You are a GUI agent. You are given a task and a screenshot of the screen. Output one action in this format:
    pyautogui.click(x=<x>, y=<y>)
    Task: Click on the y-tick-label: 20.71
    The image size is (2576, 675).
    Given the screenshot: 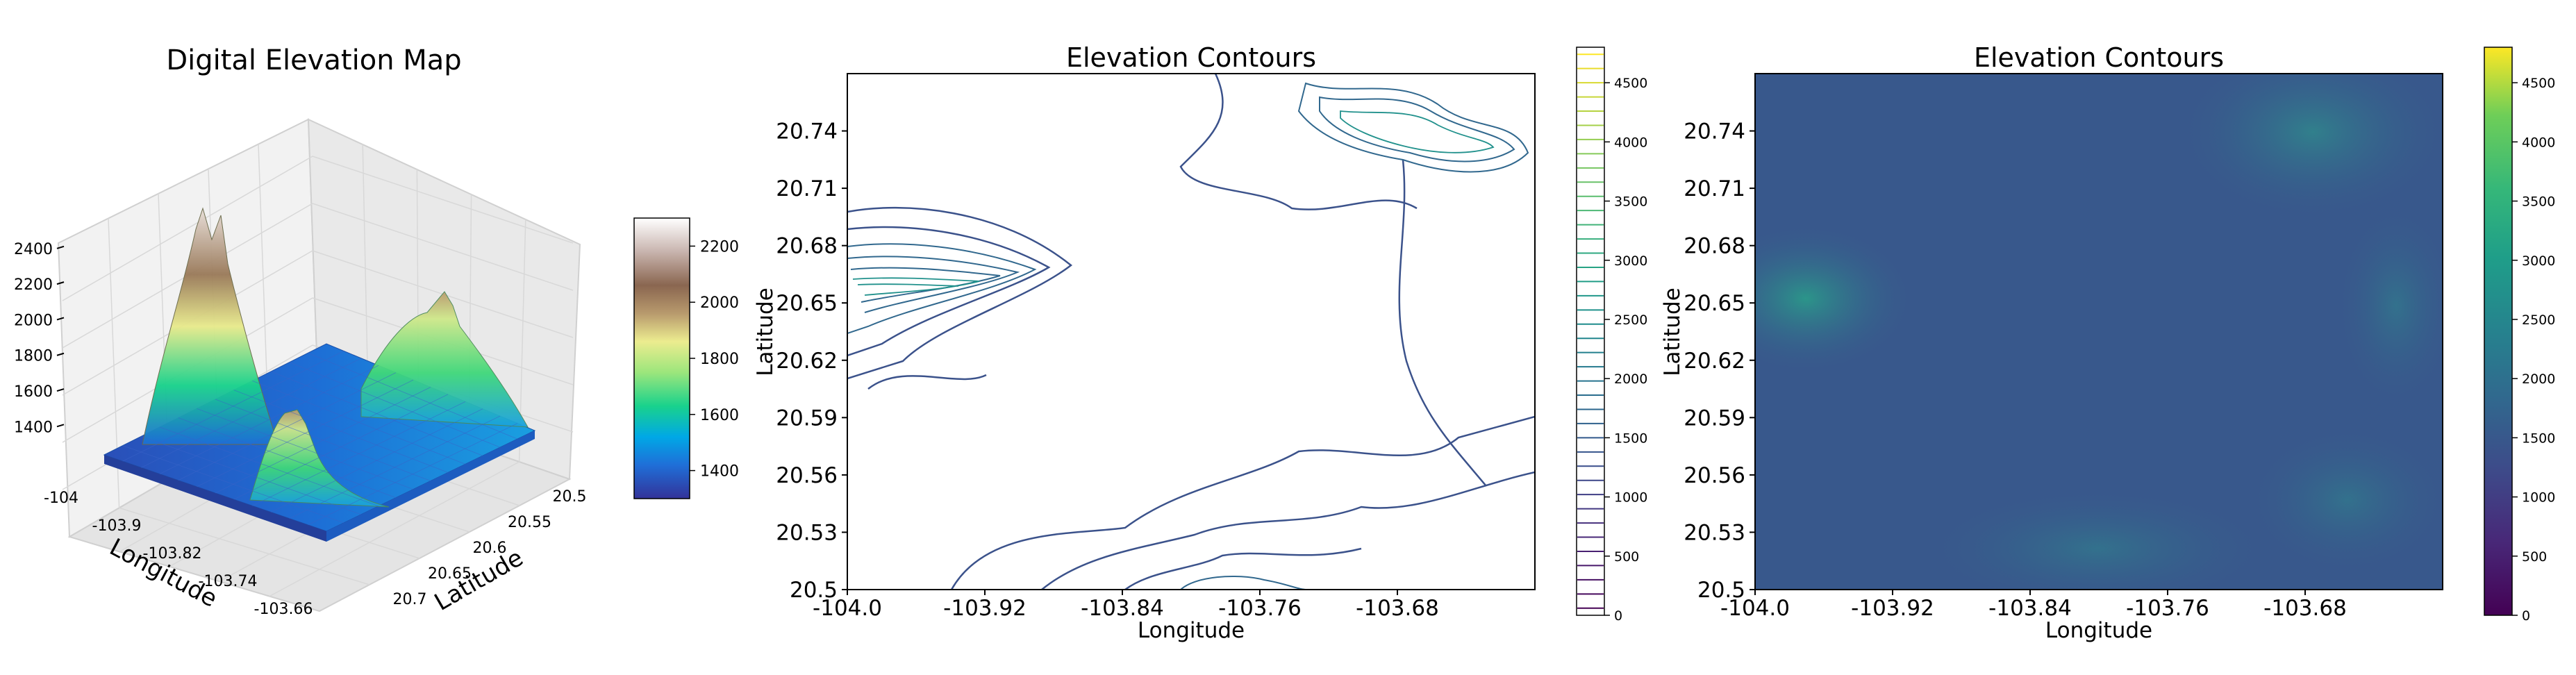 What is the action you would take?
    pyautogui.click(x=1714, y=188)
    